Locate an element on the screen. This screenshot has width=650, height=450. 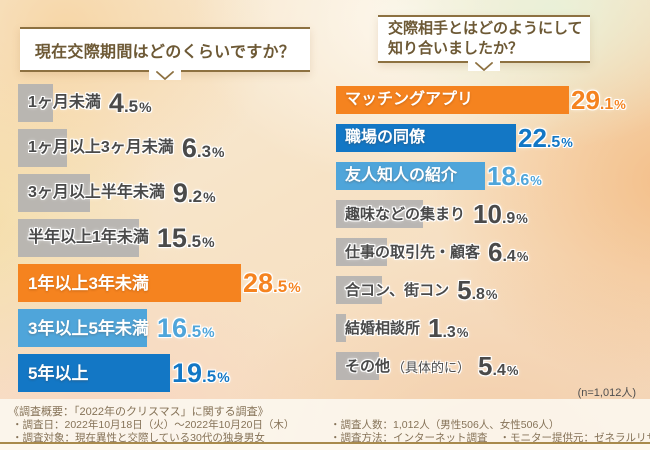
bar-label: 半年以上1年未満 is located at coordinates (88, 237).